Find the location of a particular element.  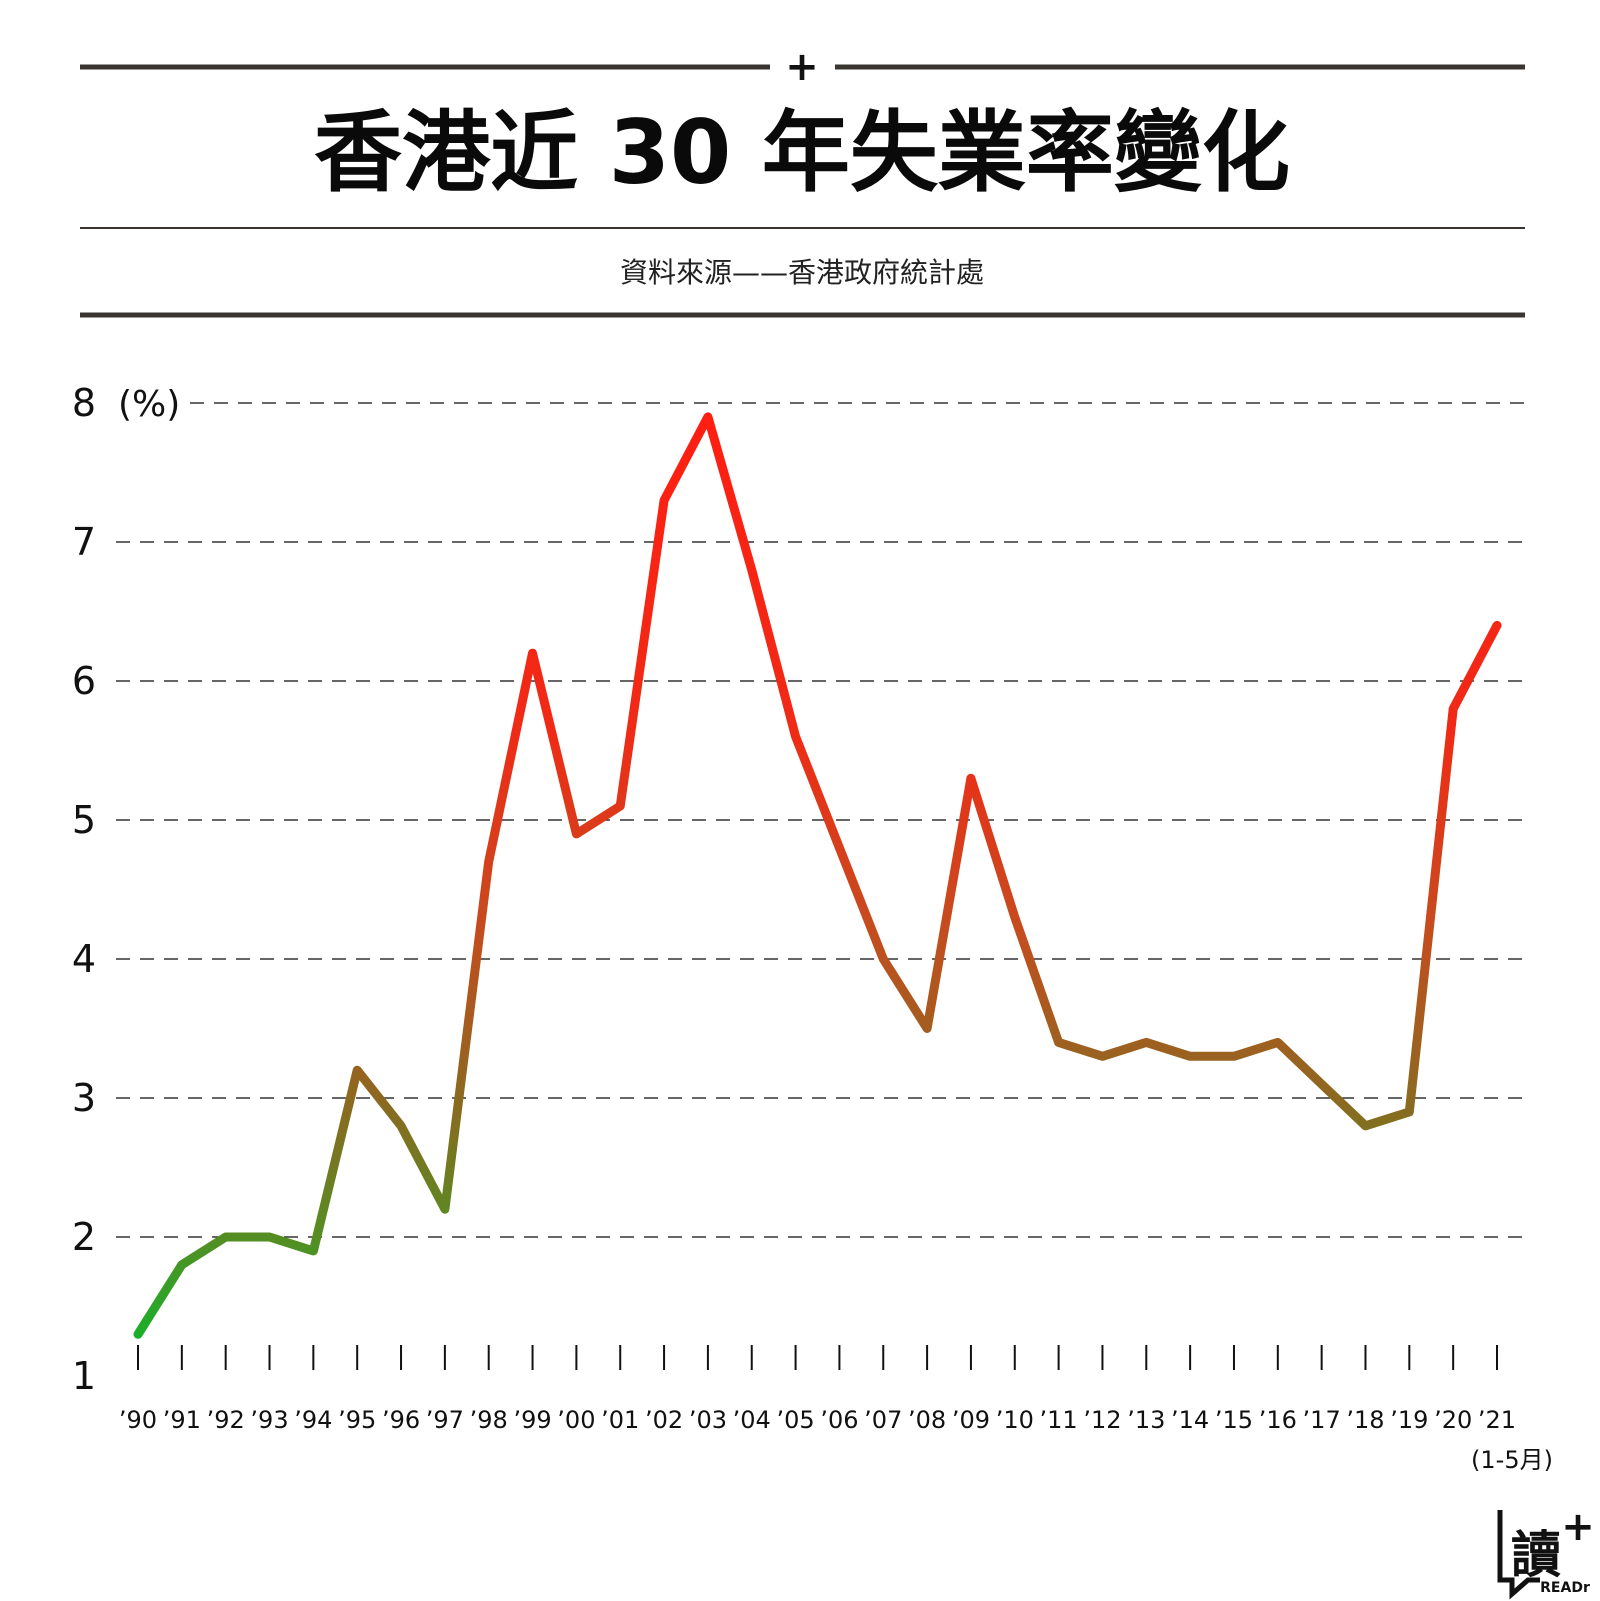

y-tick-label-2: 2 is located at coordinates (84, 1237).